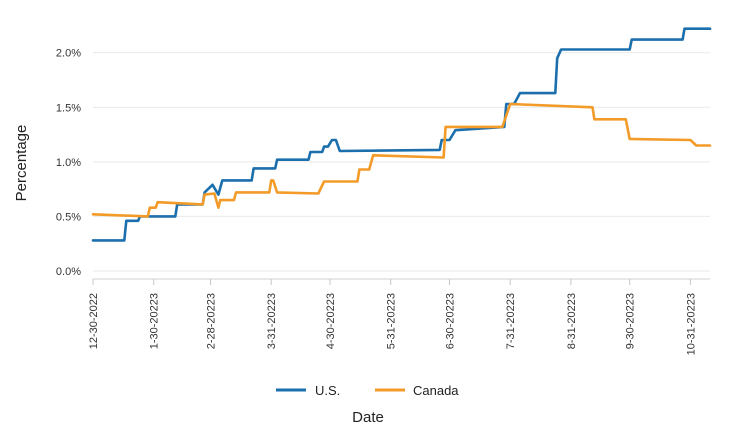 This screenshot has height=447, width=730. Describe the element at coordinates (68, 272) in the screenshot. I see `y-tick-label: 0.0%` at that location.